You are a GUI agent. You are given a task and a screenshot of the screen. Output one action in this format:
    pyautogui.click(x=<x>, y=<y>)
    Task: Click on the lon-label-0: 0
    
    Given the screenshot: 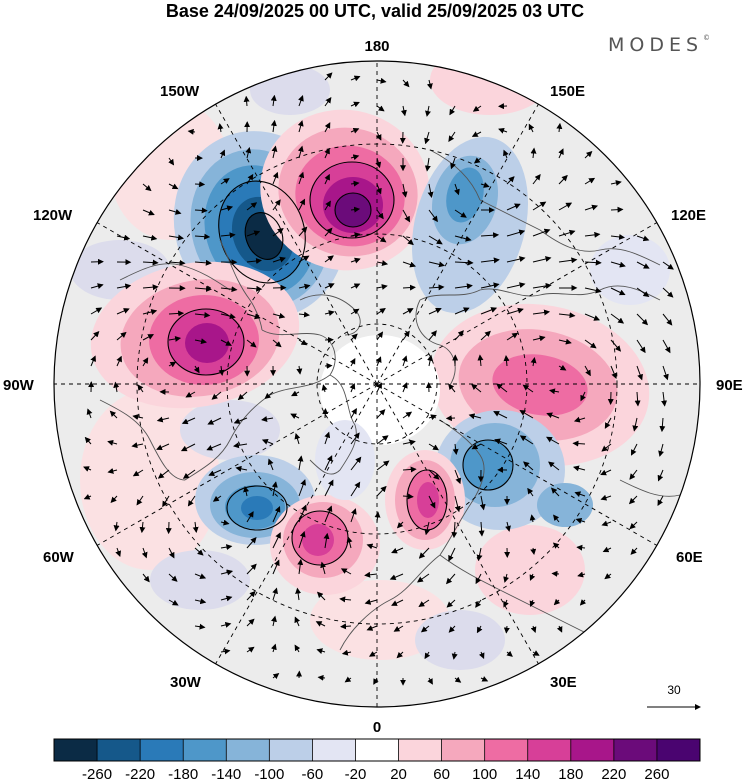 What is the action you would take?
    pyautogui.click(x=377, y=727)
    